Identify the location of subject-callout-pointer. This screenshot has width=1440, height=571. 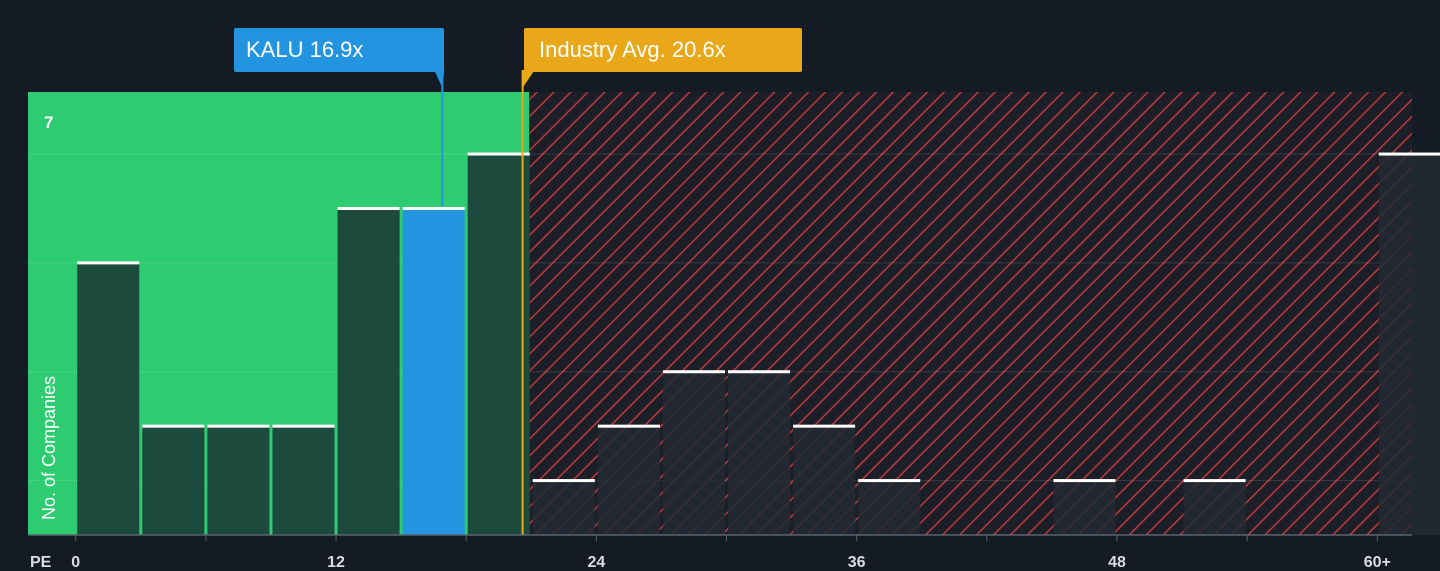
(439, 79).